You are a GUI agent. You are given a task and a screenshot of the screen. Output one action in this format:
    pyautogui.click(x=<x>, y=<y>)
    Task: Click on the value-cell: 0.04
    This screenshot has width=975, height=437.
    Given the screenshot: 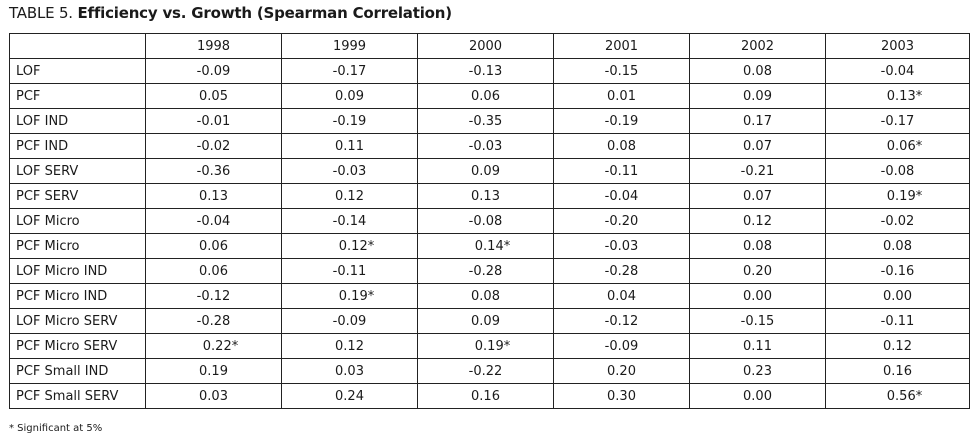 What is the action you would take?
    pyautogui.click(x=621, y=296)
    